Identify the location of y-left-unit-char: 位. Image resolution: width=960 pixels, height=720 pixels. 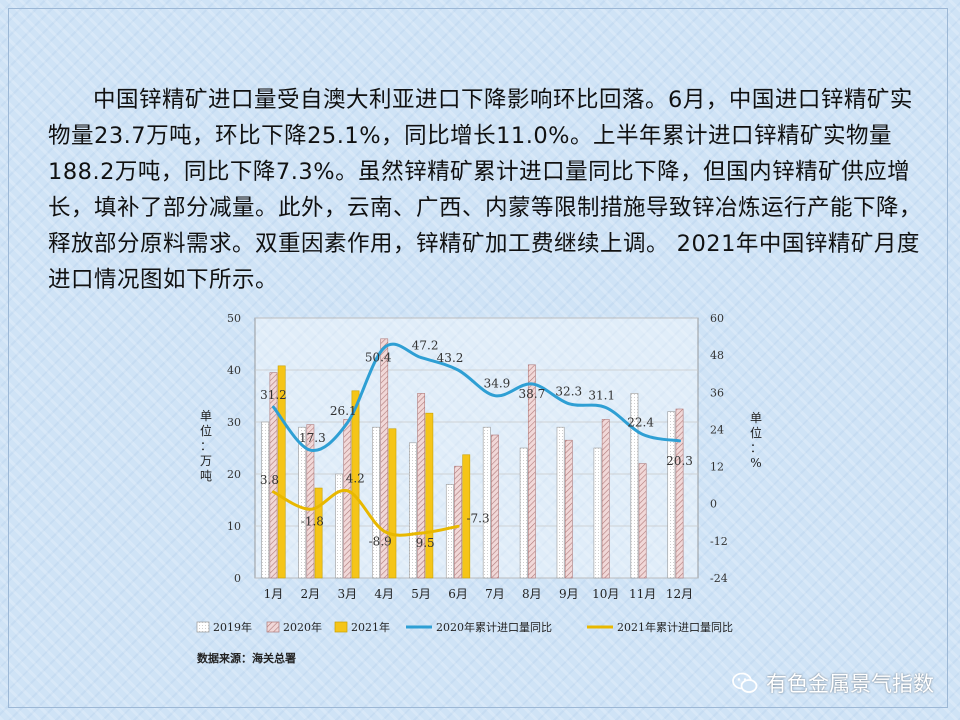
(206, 430).